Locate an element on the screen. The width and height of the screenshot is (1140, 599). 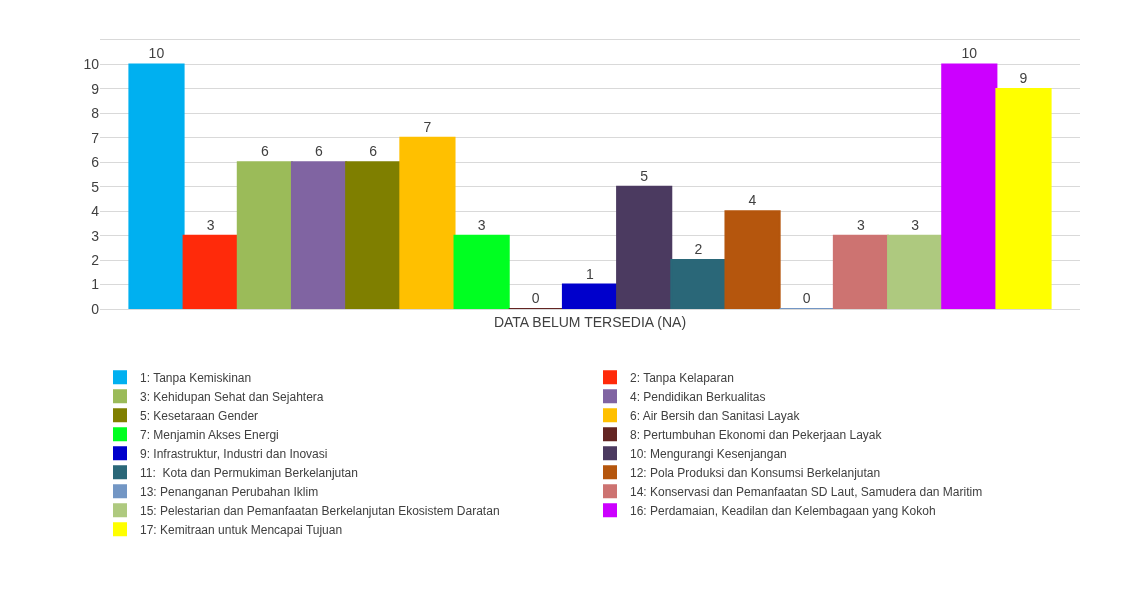
data-label: 4 is located at coordinates (752, 200).